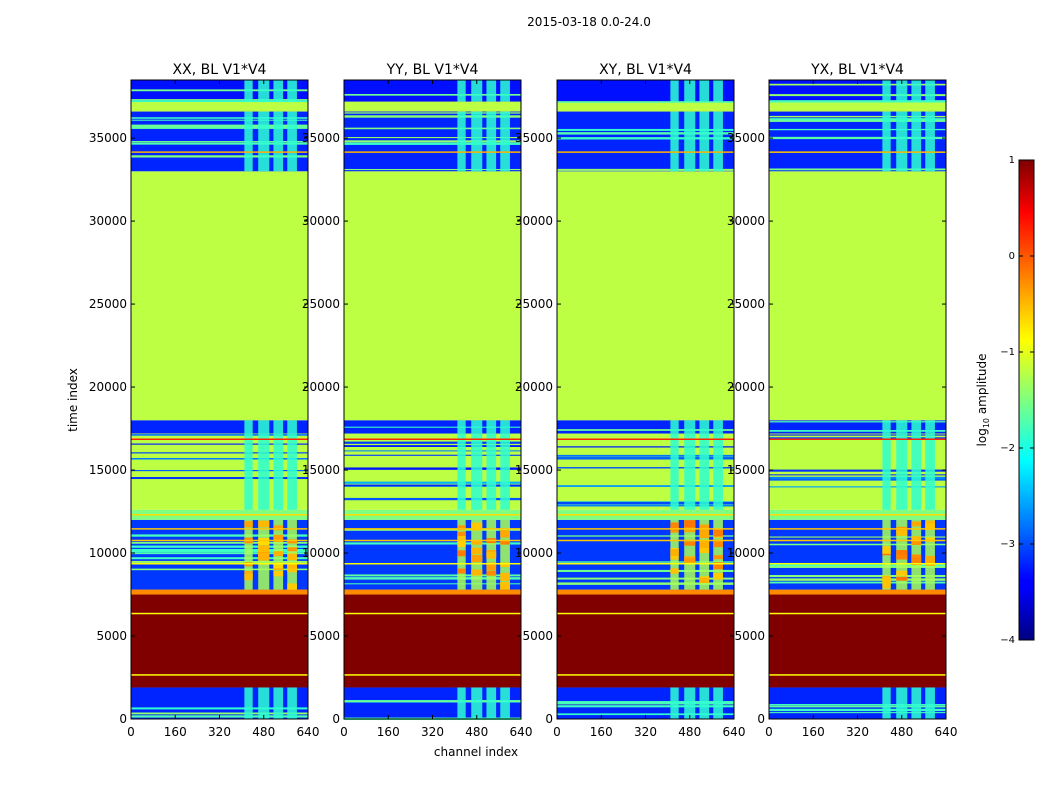 Image resolution: width=1050 pixels, height=800 pixels. Describe the element at coordinates (746, 553) in the screenshot. I see `y-tick-label: 10000` at that location.